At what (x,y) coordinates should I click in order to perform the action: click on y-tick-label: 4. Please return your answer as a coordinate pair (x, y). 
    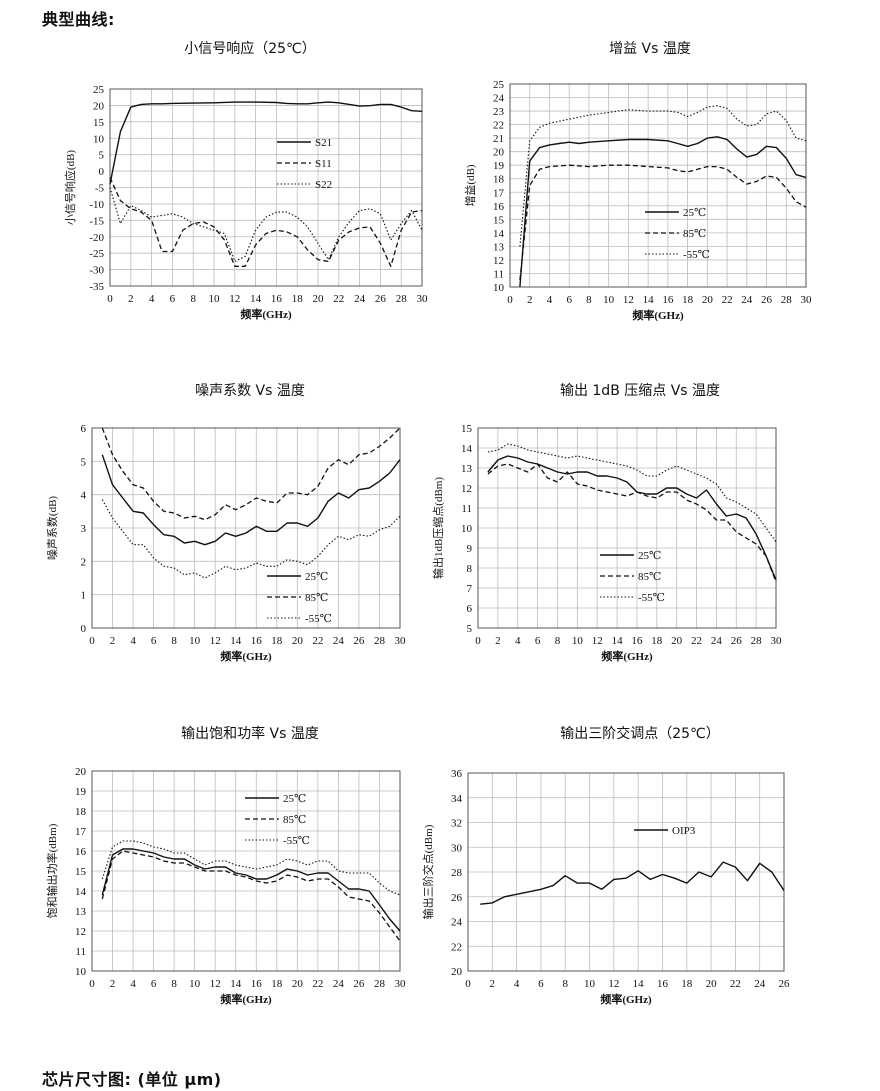
    Looking at the image, I should click on (84, 496).